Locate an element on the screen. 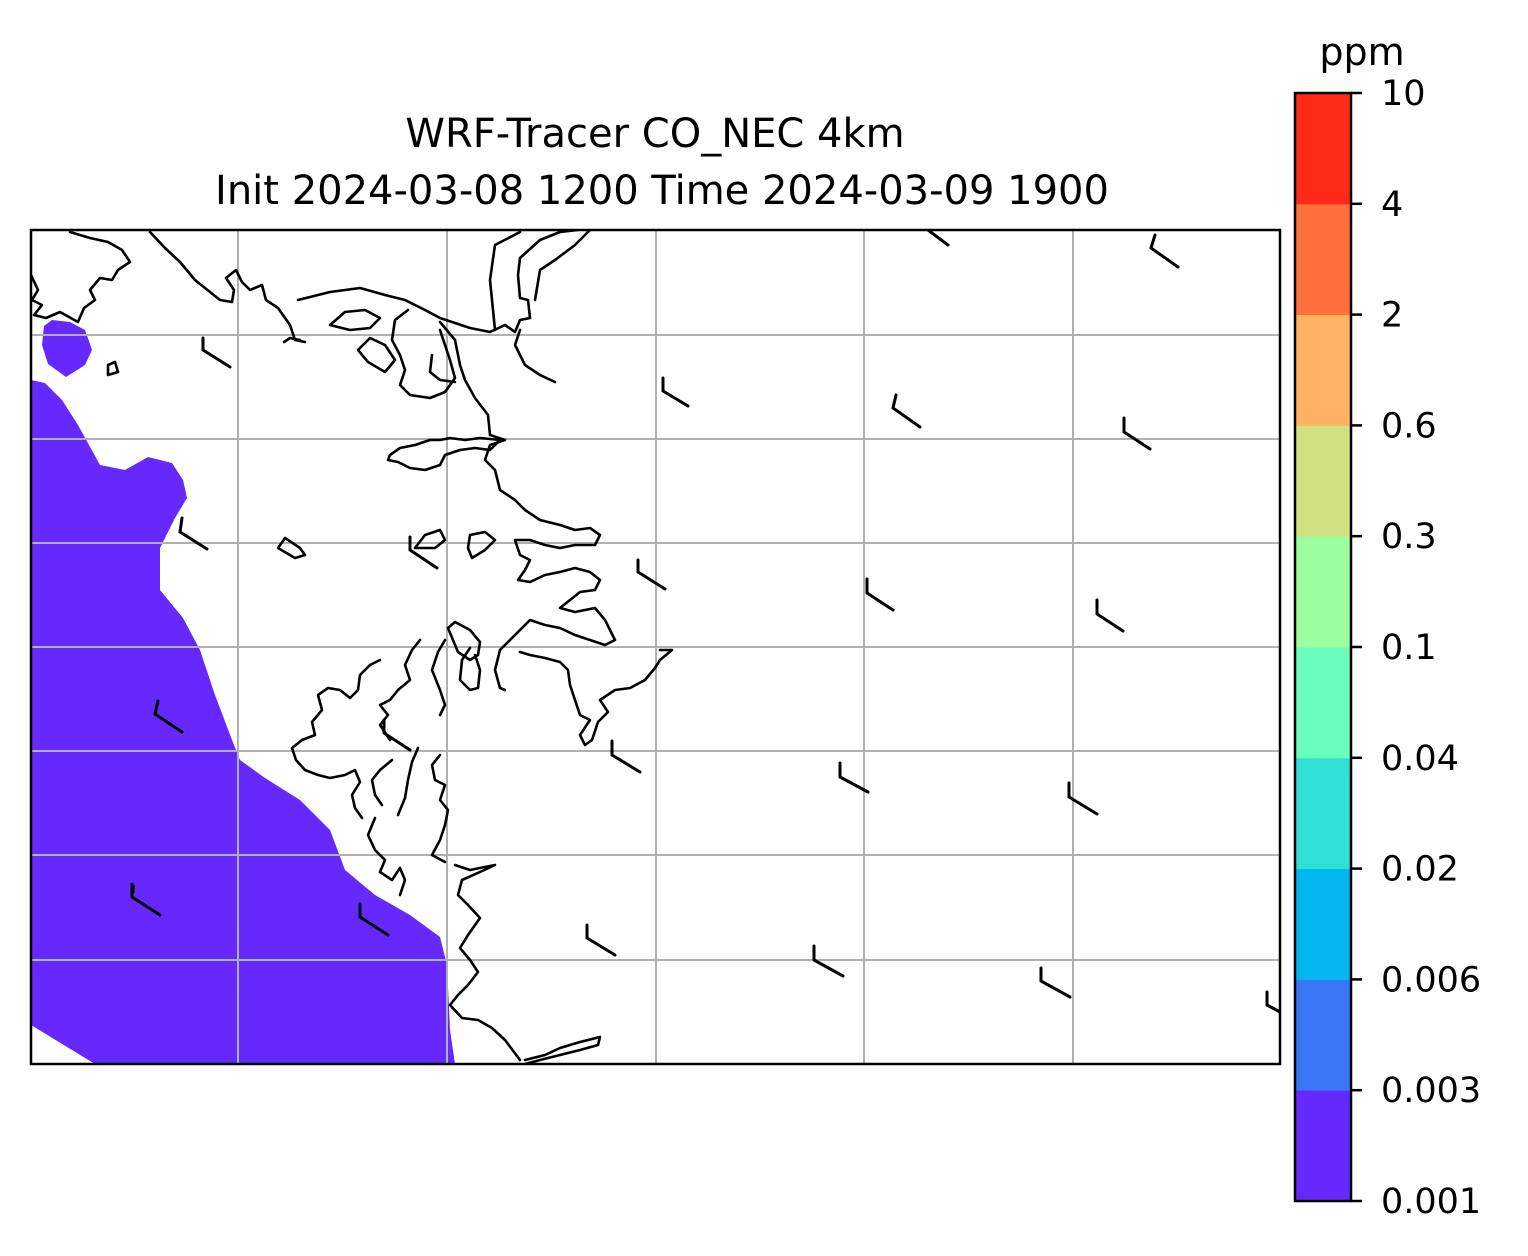 This screenshot has height=1256, width=1528. colorbar-ticks: 0.001 0.003 0.006 0.02 0.04 0.1 0.3 0.6 2 4 10 is located at coordinates (1416, 648).